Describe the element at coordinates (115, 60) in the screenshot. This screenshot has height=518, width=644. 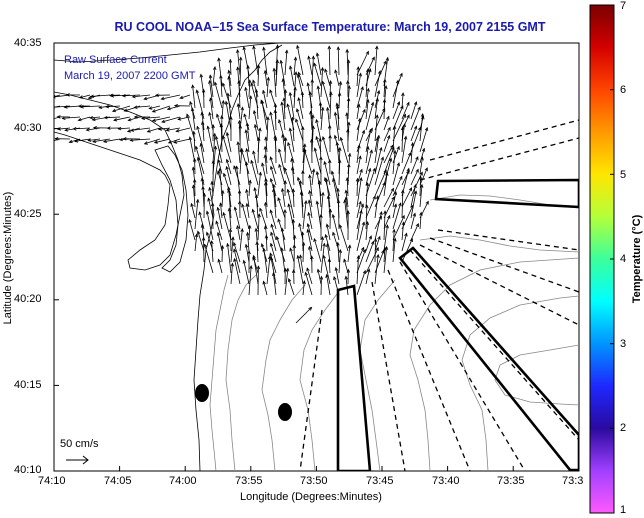
I see `overlay-line-1: Raw Surface Current` at that location.